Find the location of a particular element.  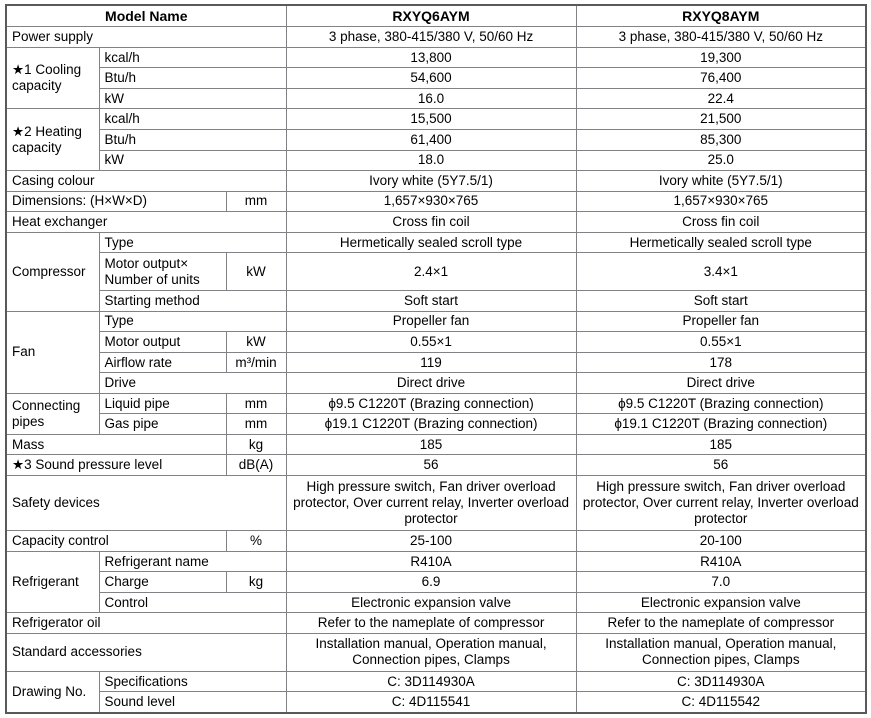

row-value-model-2: 3 phase, 380-415/380 V, 50/60 Hz is located at coordinates (721, 37).